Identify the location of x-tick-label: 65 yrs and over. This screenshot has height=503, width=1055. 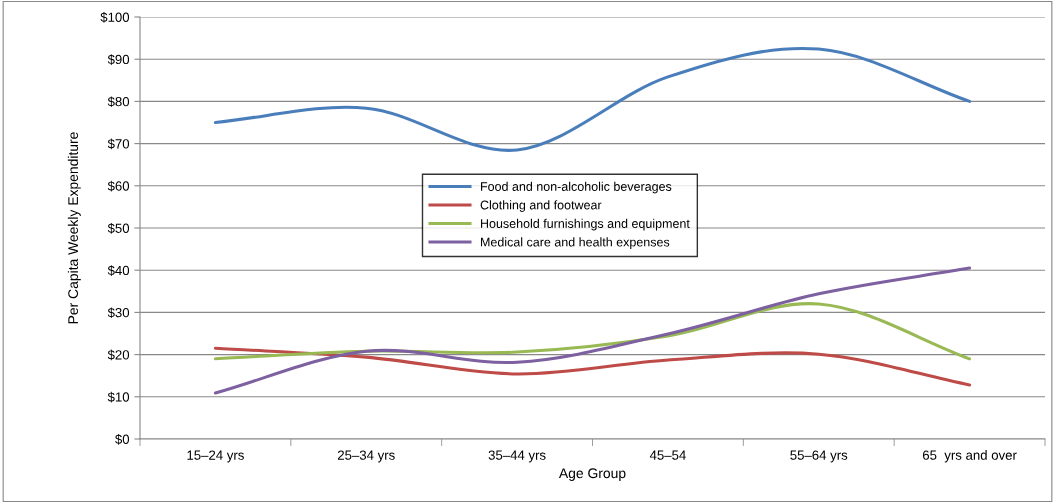
(969, 456).